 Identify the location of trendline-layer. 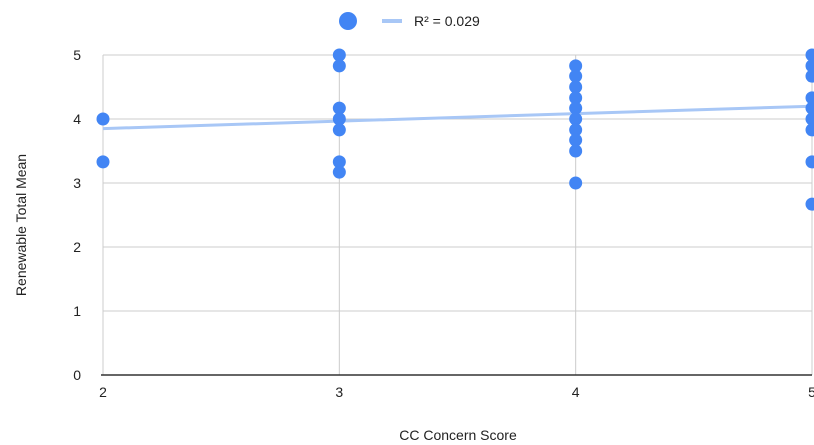
(457, 117).